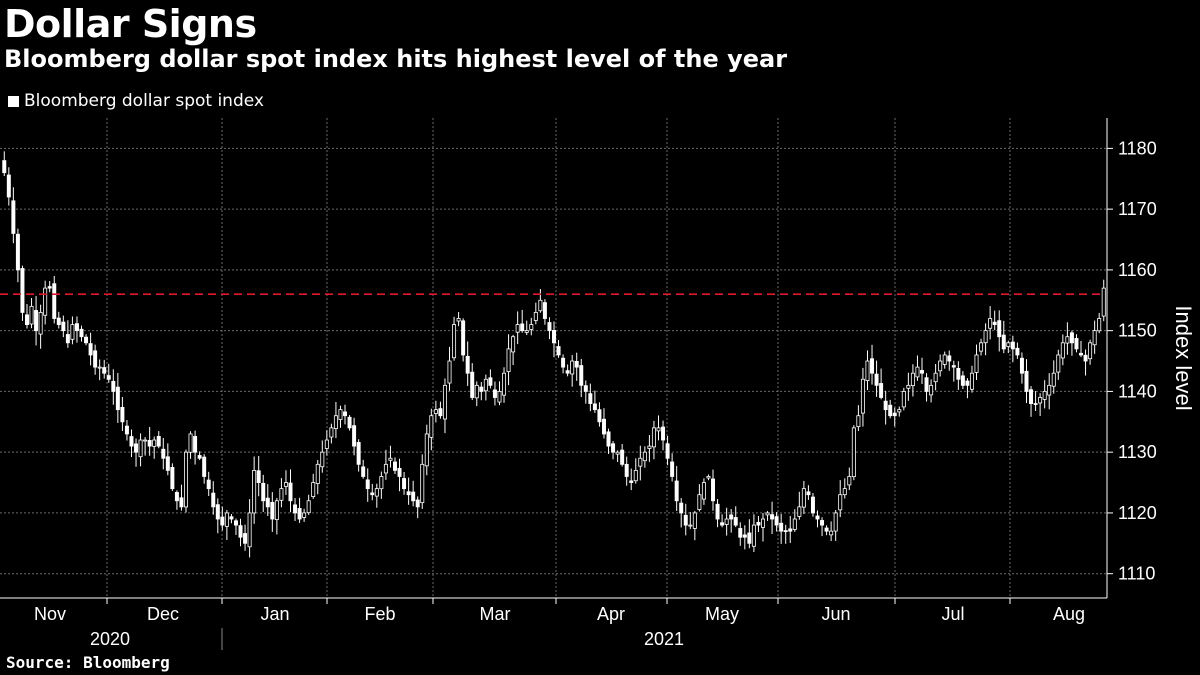 Image resolution: width=1200 pixels, height=675 pixels. Describe the element at coordinates (1069, 614) in the screenshot. I see `x-tick-label: Aug` at that location.